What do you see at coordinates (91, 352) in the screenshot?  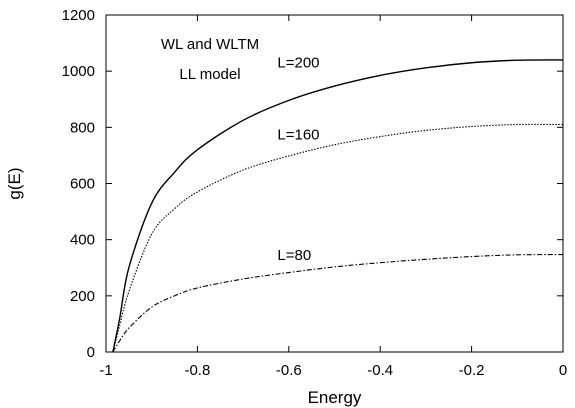 I see `y-tick-label: 0` at bounding box center [91, 352].